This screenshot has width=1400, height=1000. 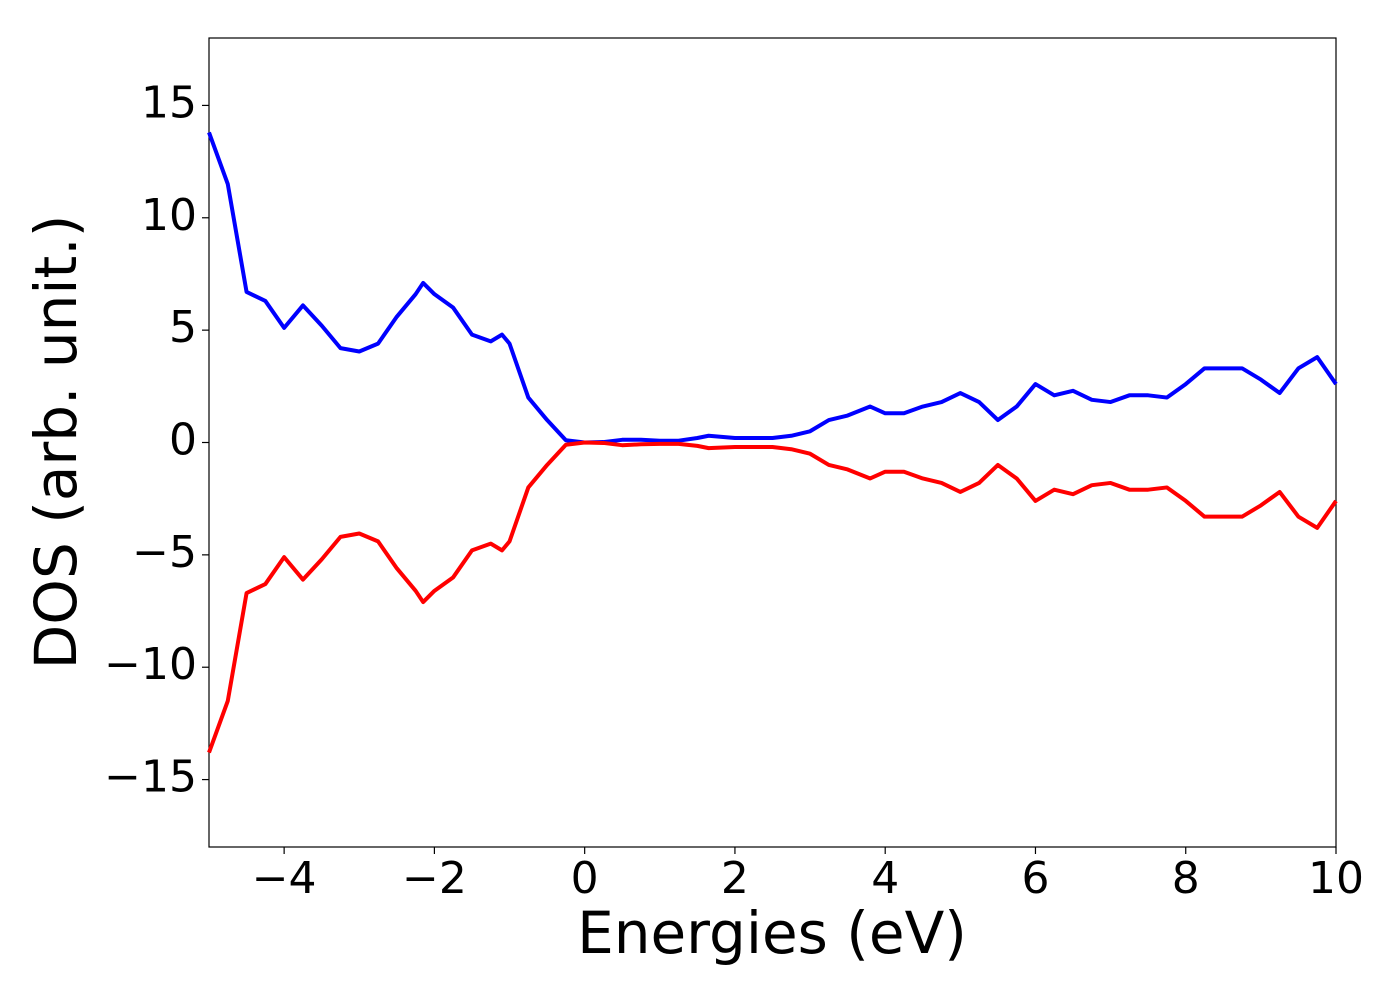 What do you see at coordinates (434, 878) in the screenshot?
I see `x-tick-label: −2` at bounding box center [434, 878].